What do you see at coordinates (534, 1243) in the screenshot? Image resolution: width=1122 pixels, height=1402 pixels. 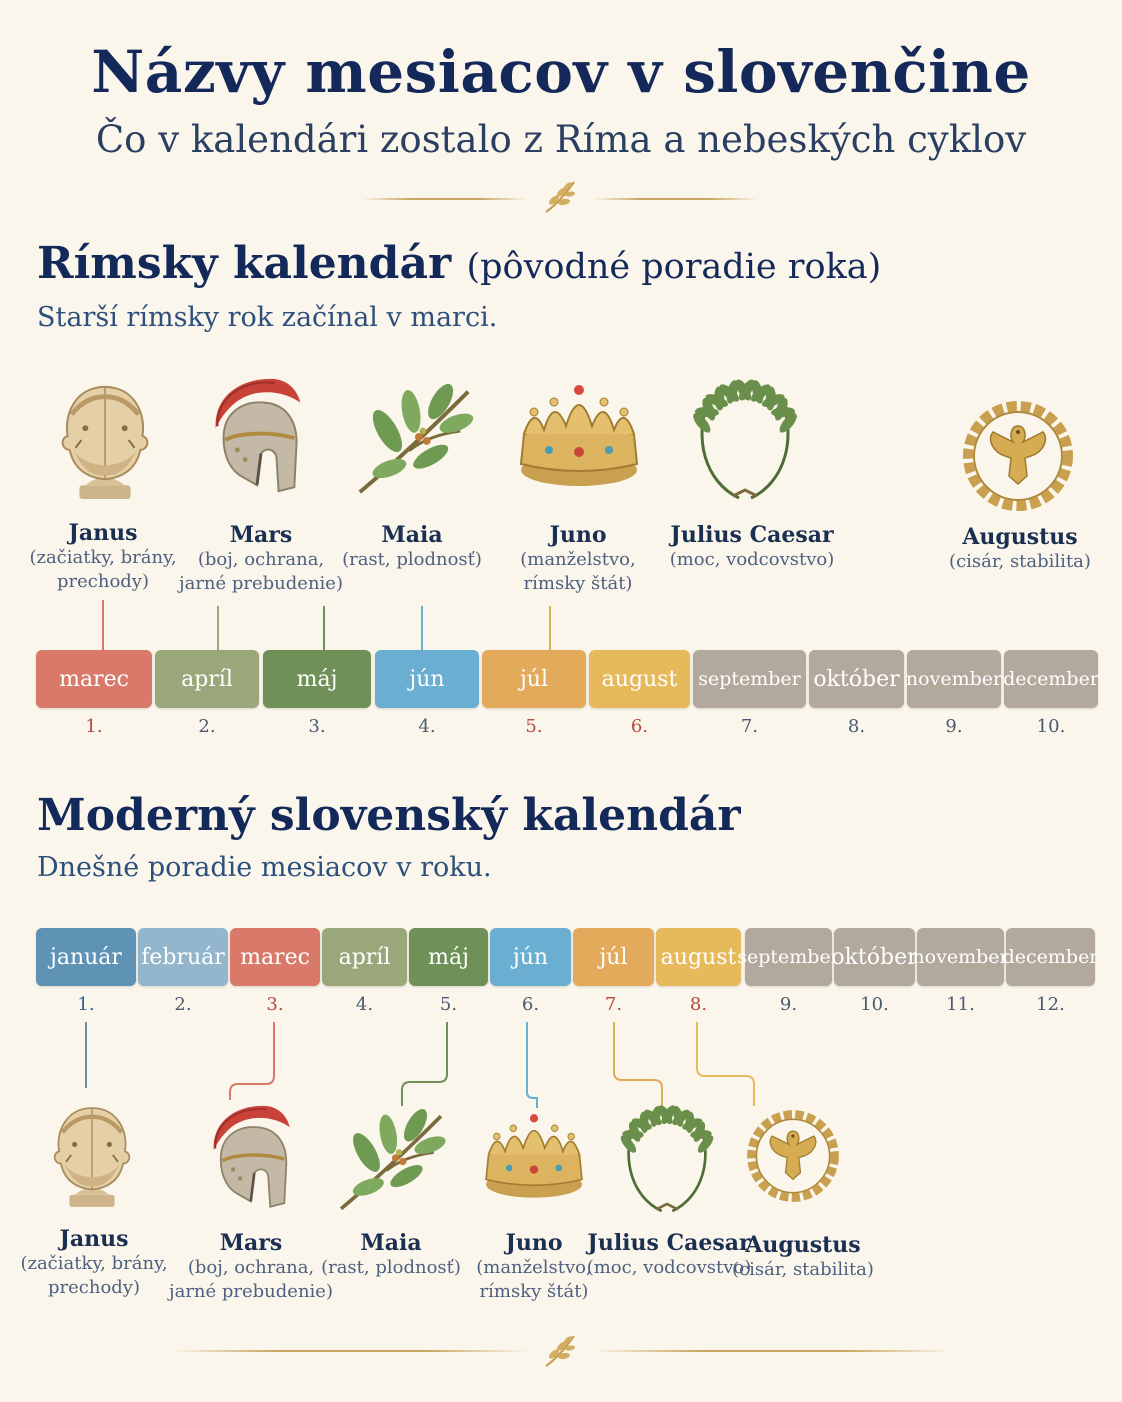 I see `modern-deity-name: Juno` at bounding box center [534, 1243].